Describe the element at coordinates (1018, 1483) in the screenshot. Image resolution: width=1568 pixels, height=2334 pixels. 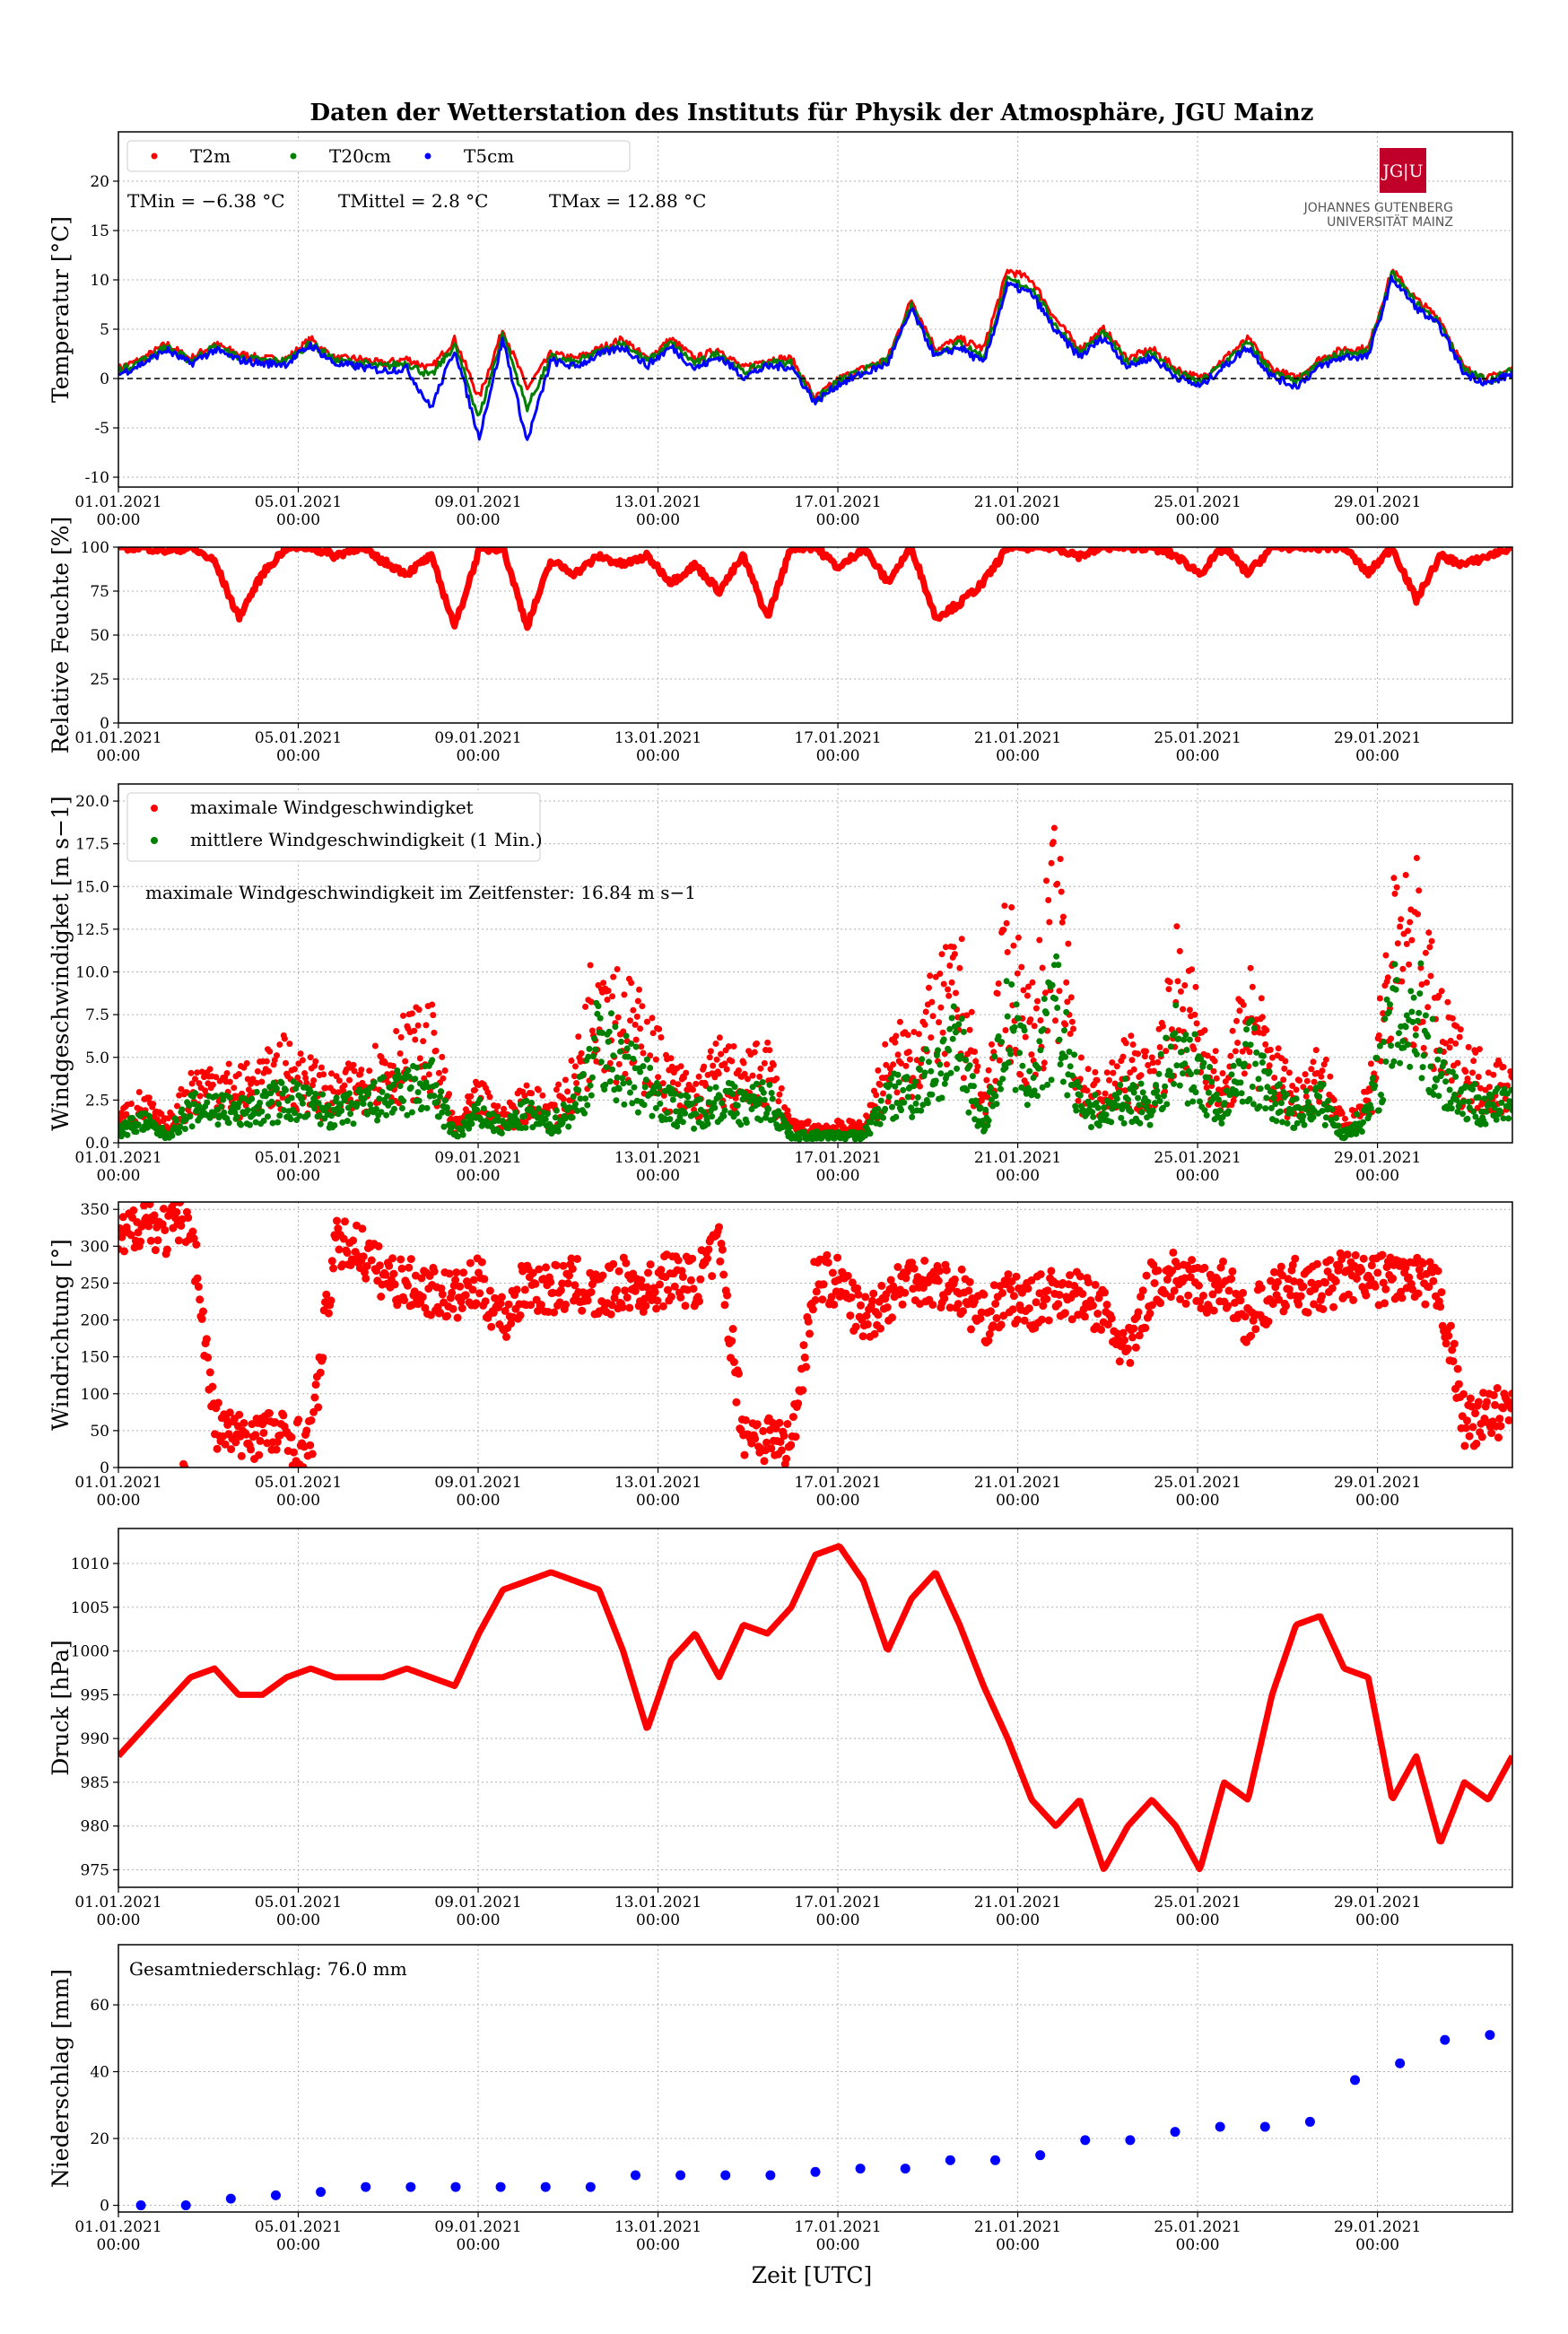
I see `x-tick-label-date: 21.01.2021` at that location.